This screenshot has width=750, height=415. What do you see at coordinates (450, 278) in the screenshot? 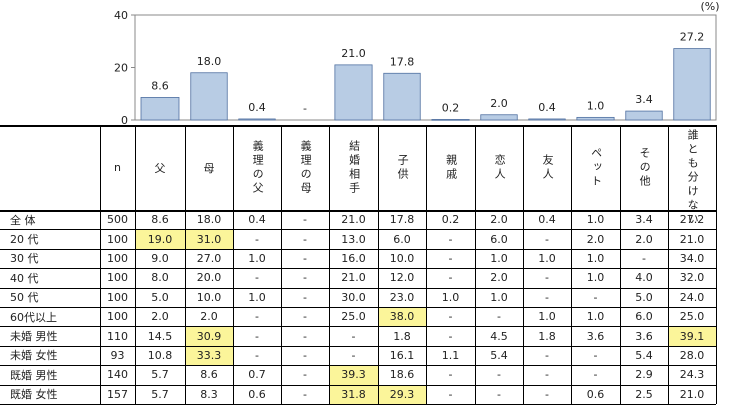
I see `table-cell-3-6: -` at bounding box center [450, 278].